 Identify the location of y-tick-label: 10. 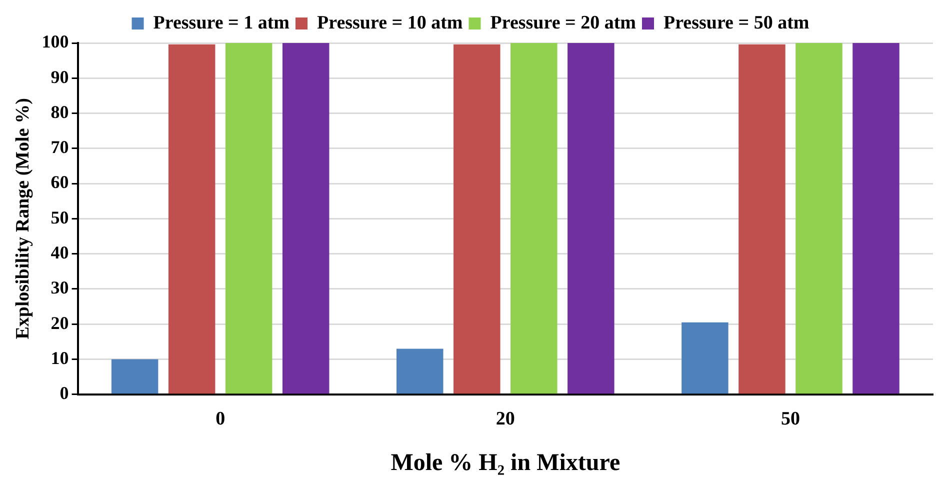
(59, 358).